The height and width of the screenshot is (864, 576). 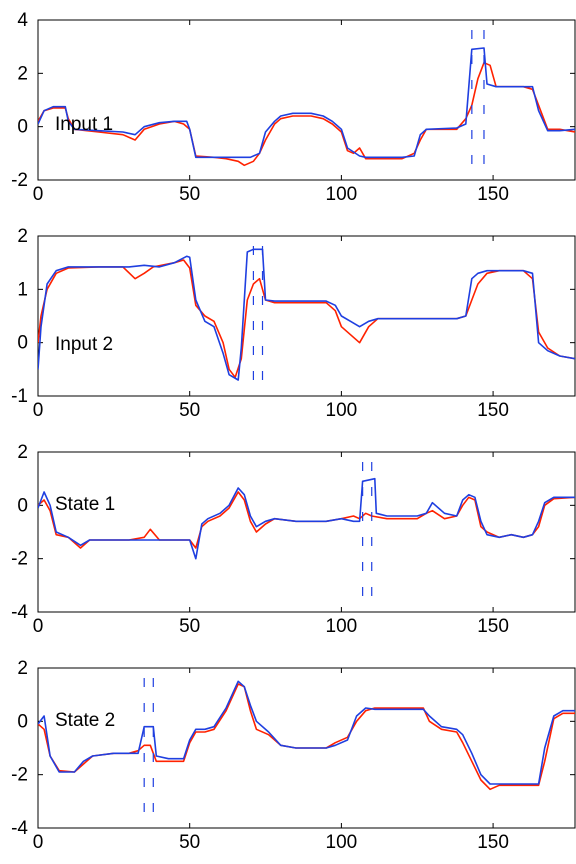 What do you see at coordinates (84, 124) in the screenshot?
I see `panel-annotation: Input 1` at bounding box center [84, 124].